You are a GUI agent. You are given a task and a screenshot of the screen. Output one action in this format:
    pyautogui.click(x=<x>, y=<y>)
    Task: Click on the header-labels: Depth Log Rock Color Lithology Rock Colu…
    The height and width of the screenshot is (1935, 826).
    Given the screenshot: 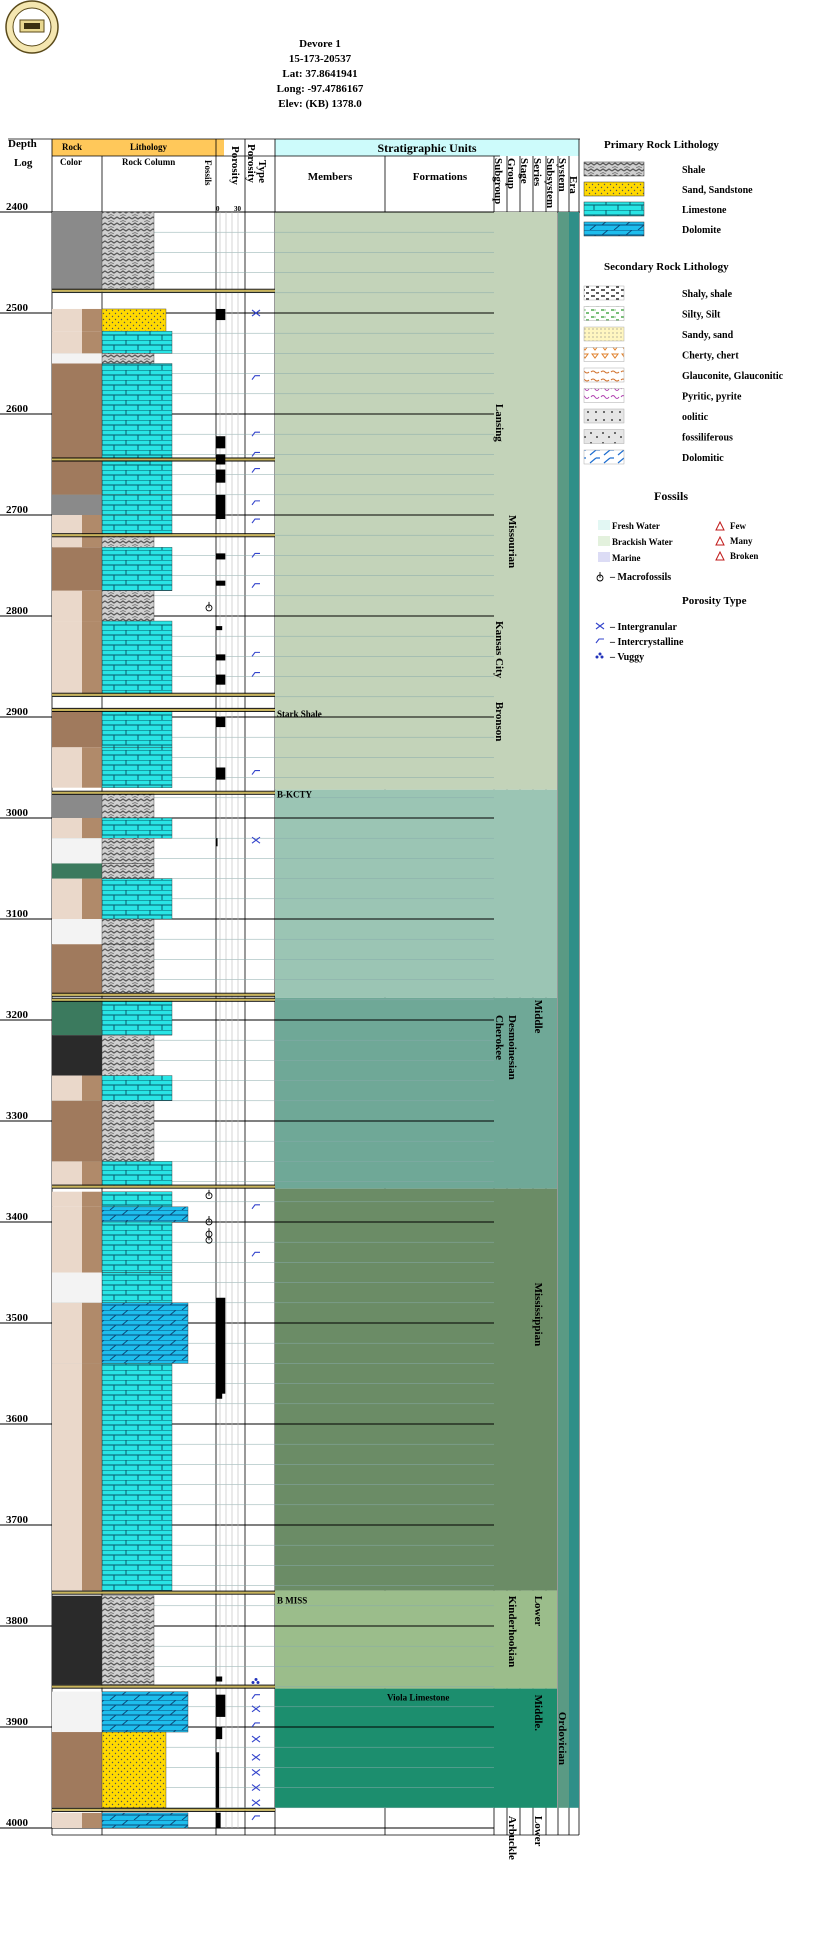 What is the action you would take?
    pyautogui.click(x=293, y=175)
    